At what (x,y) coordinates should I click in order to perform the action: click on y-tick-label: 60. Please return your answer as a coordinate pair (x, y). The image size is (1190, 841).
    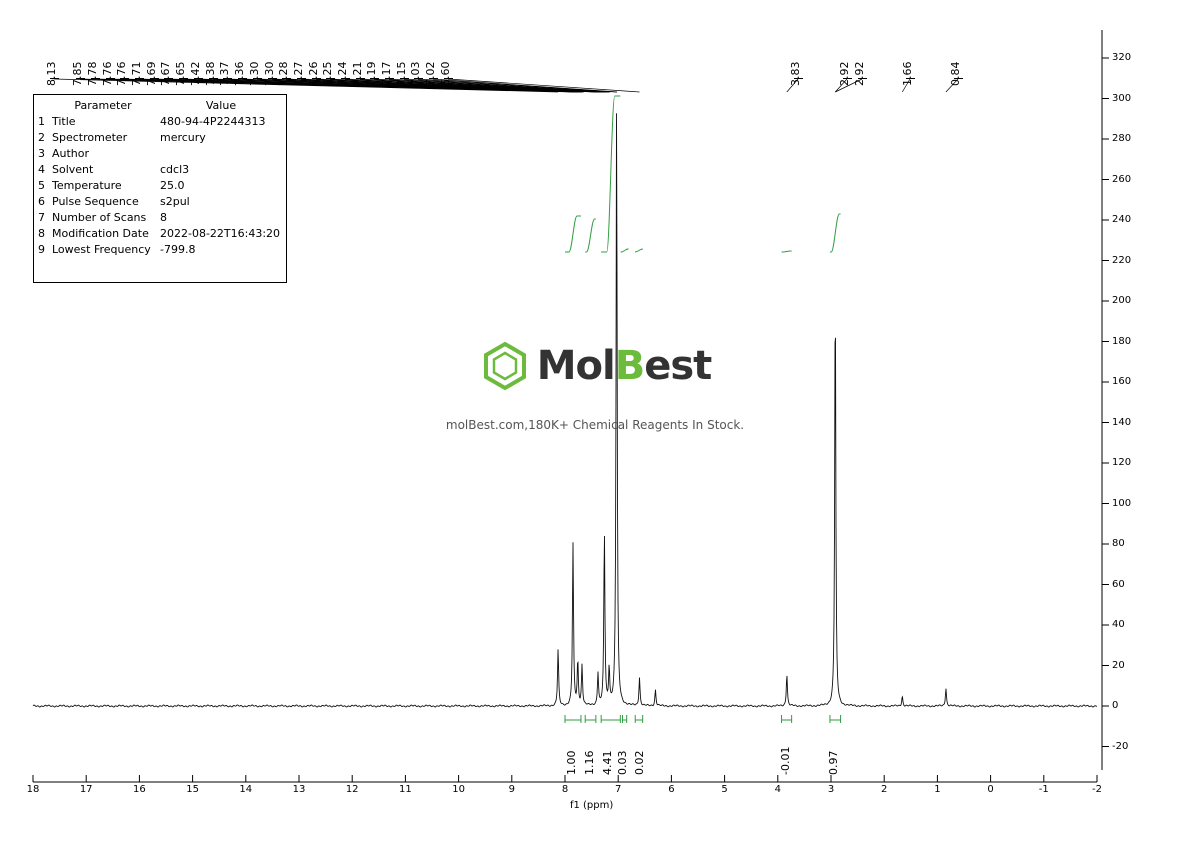
    Looking at the image, I should click on (1118, 584).